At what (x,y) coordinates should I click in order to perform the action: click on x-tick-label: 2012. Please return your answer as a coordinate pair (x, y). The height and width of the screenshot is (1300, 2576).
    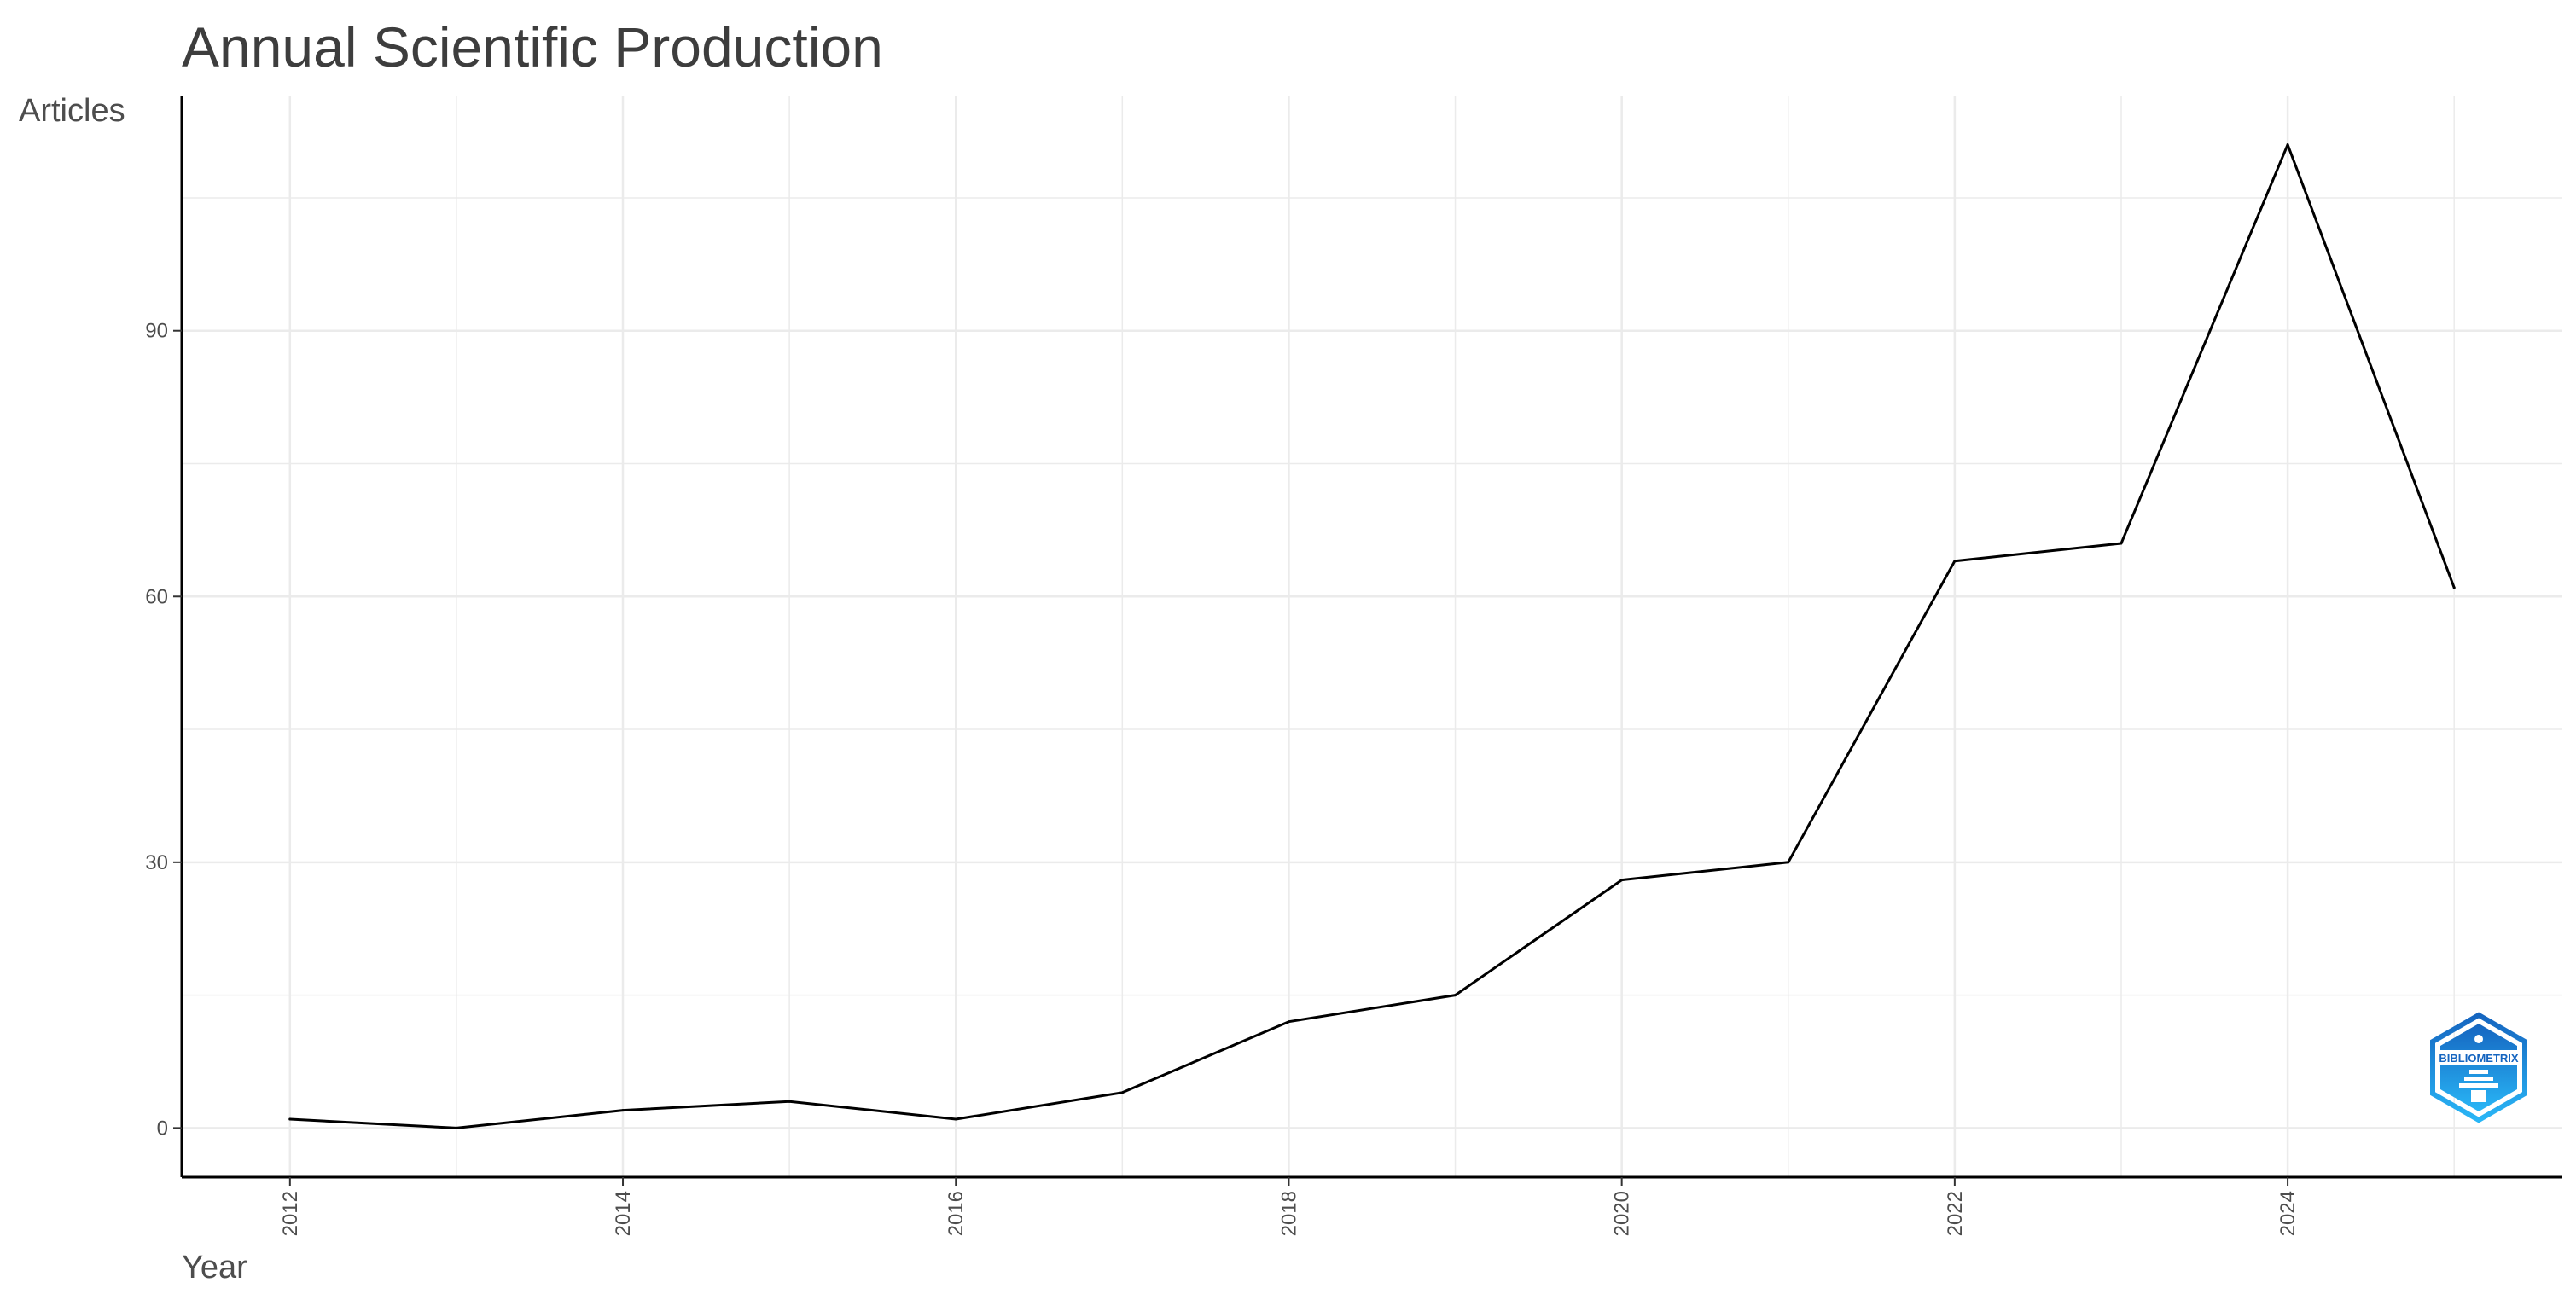
    Looking at the image, I should click on (290, 1213).